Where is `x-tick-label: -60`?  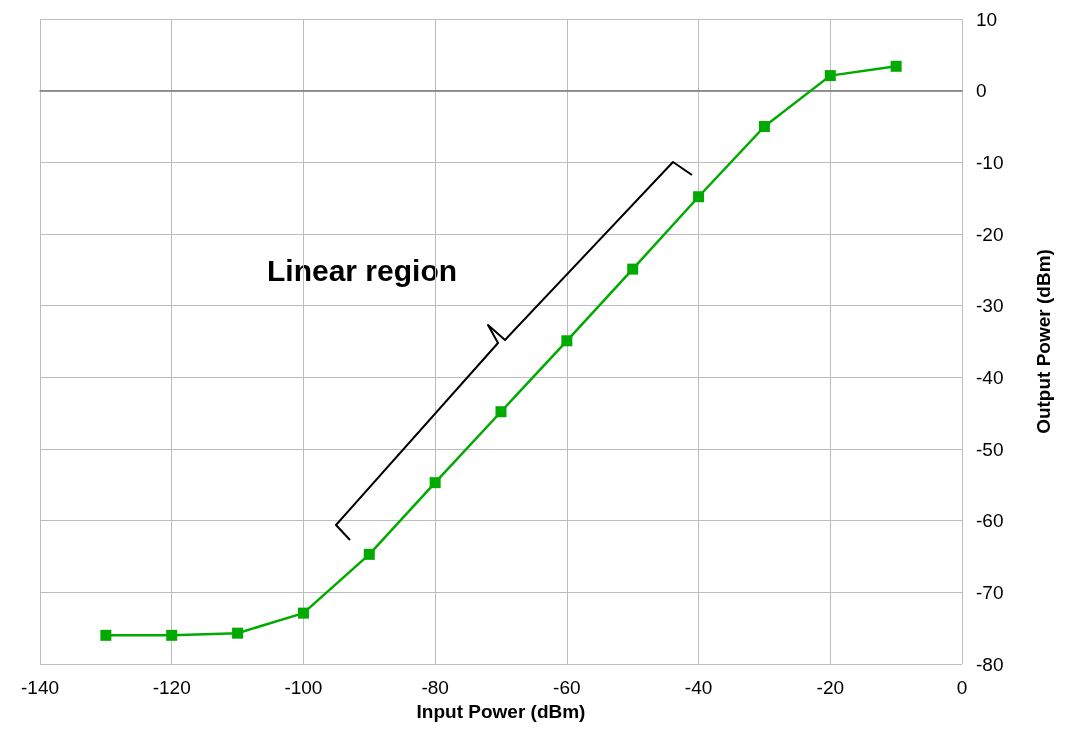 x-tick-label: -60 is located at coordinates (567, 687).